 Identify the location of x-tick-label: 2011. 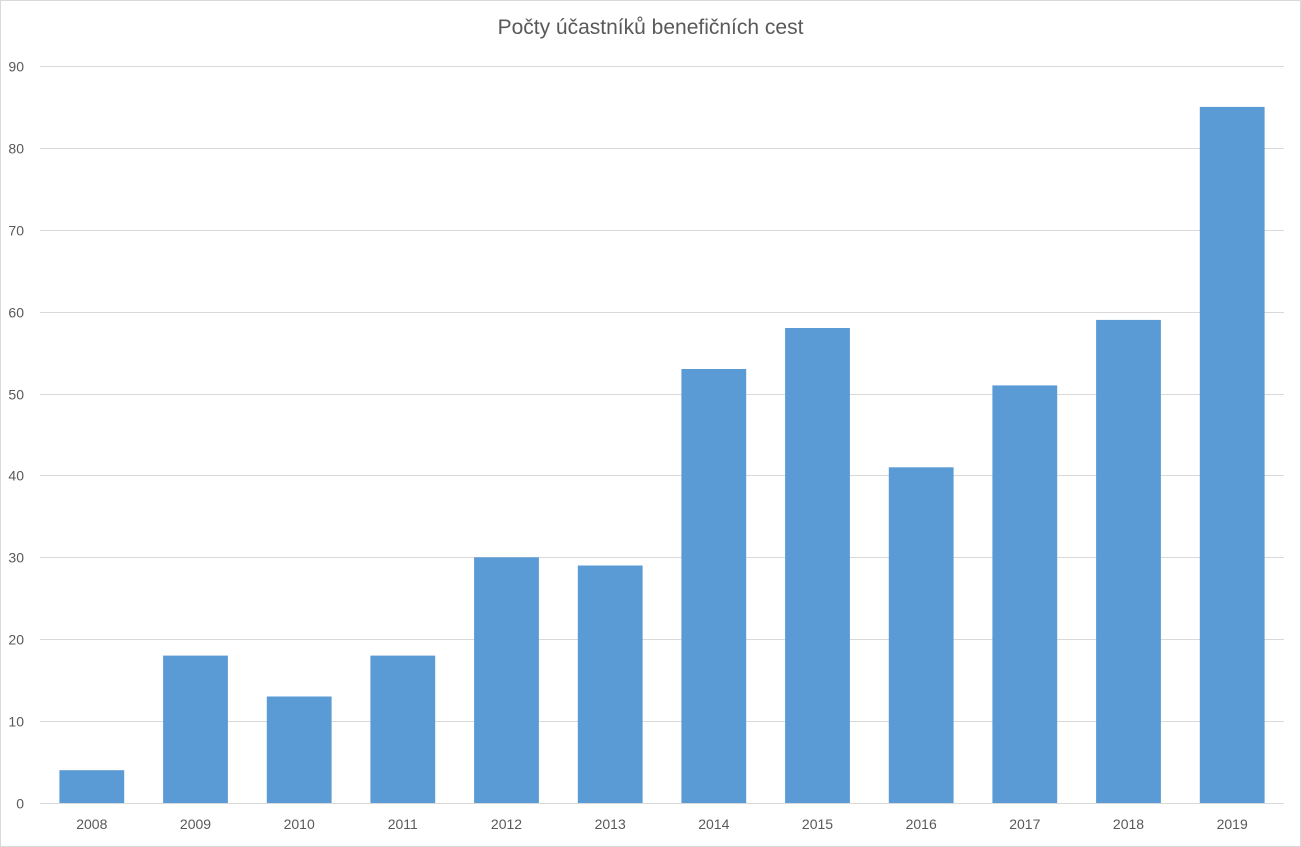
(403, 824).